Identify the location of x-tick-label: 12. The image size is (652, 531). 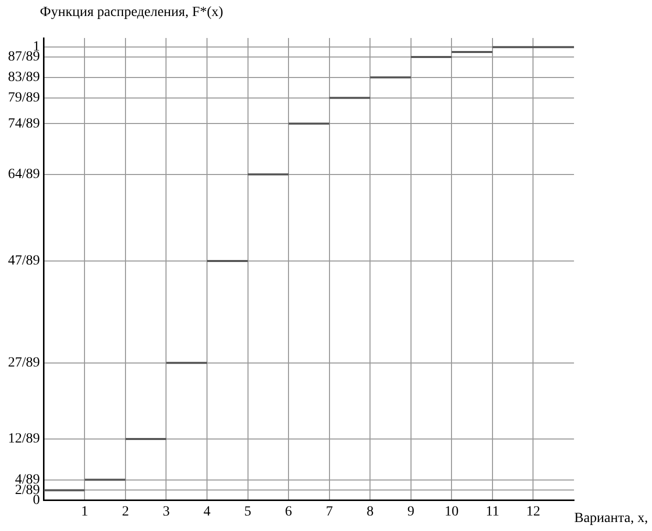
(533, 512).